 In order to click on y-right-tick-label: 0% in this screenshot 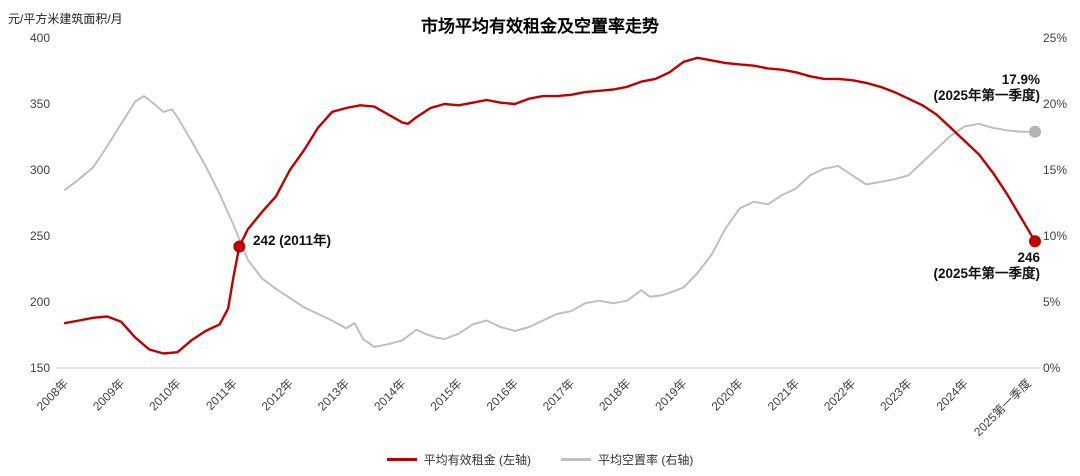, I will do `click(1052, 368)`.